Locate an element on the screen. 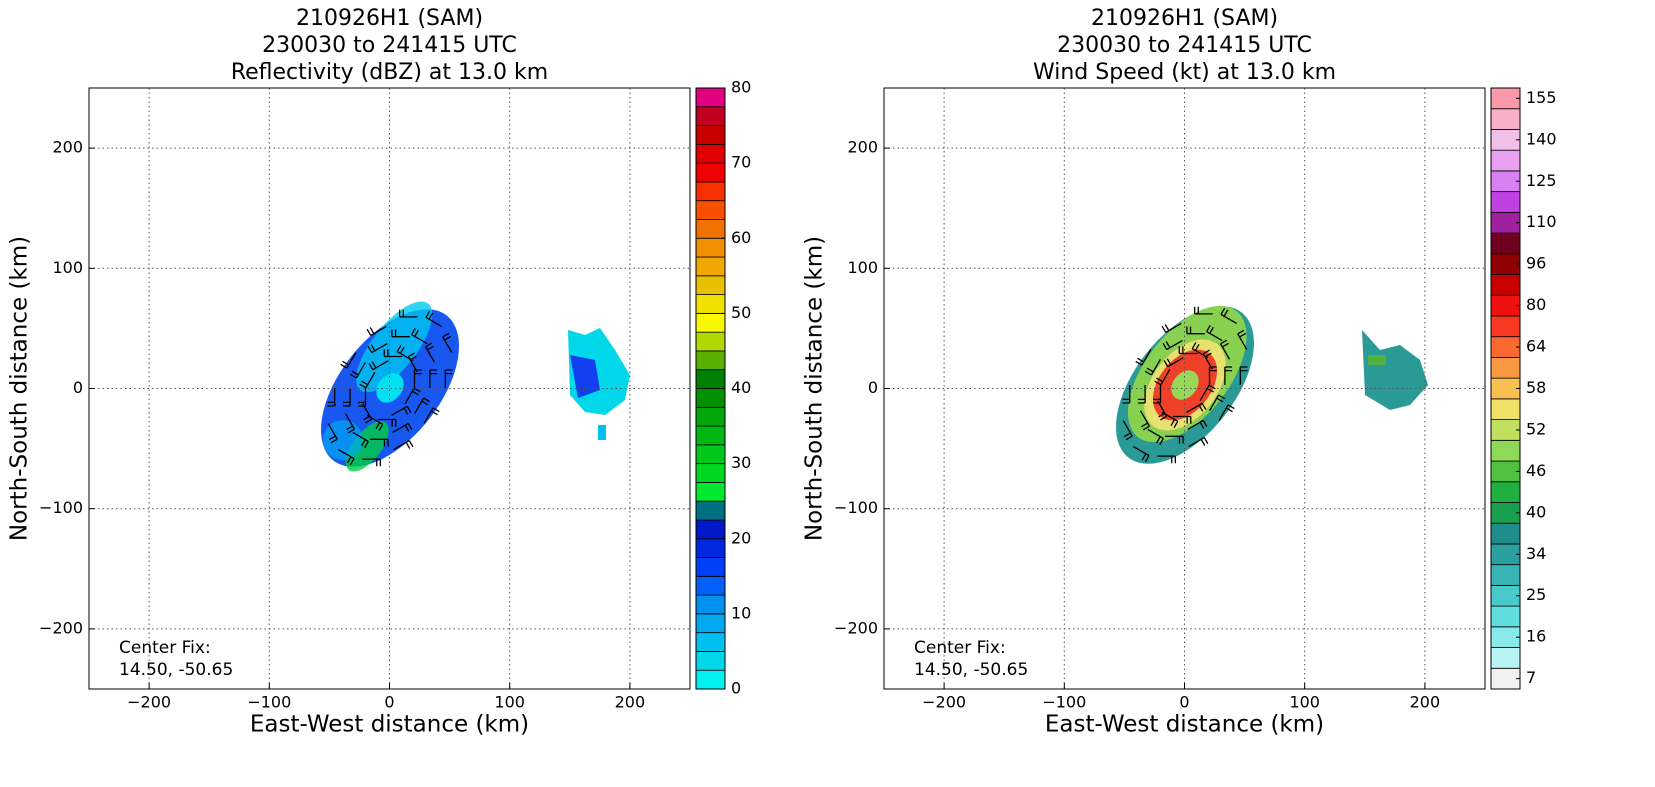  y-tick-label: −100 is located at coordinates (61, 507).